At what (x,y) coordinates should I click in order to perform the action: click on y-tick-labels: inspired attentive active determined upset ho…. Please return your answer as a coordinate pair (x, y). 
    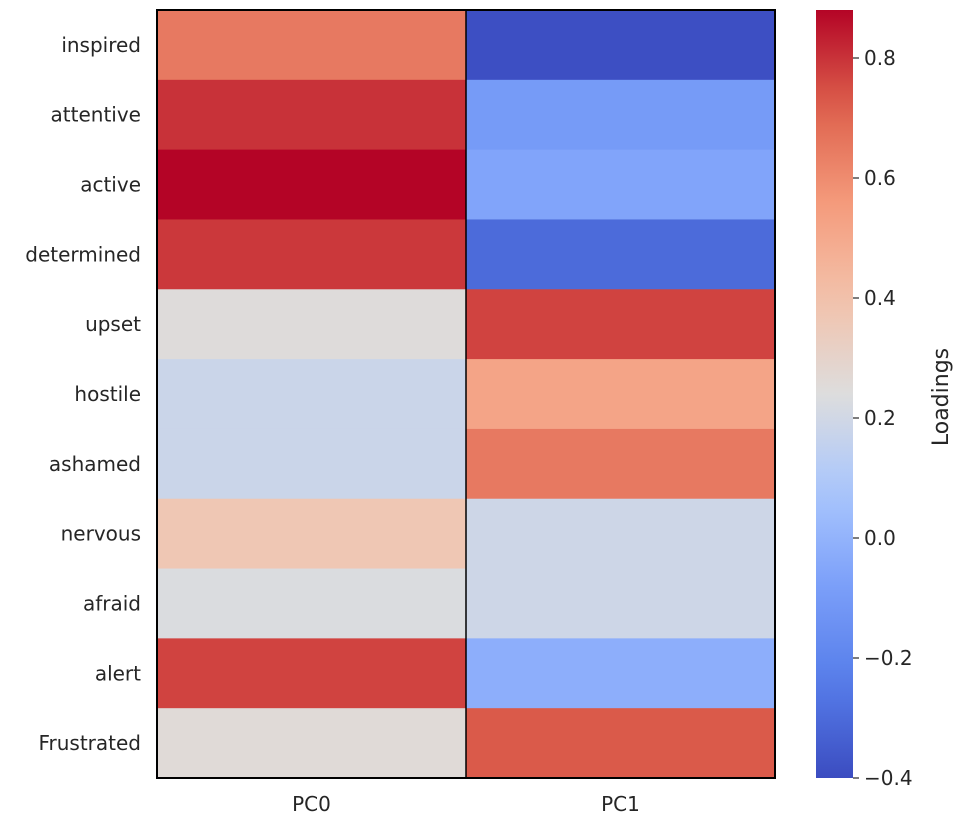
    Looking at the image, I should click on (83, 394).